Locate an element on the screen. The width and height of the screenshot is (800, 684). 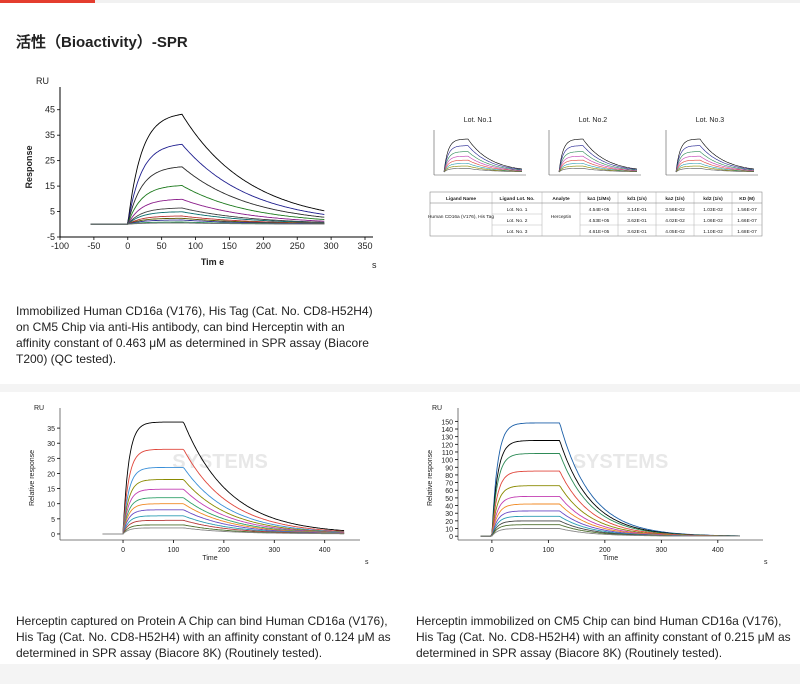
y-tick-label: 80 is located at coordinates (449, 476).